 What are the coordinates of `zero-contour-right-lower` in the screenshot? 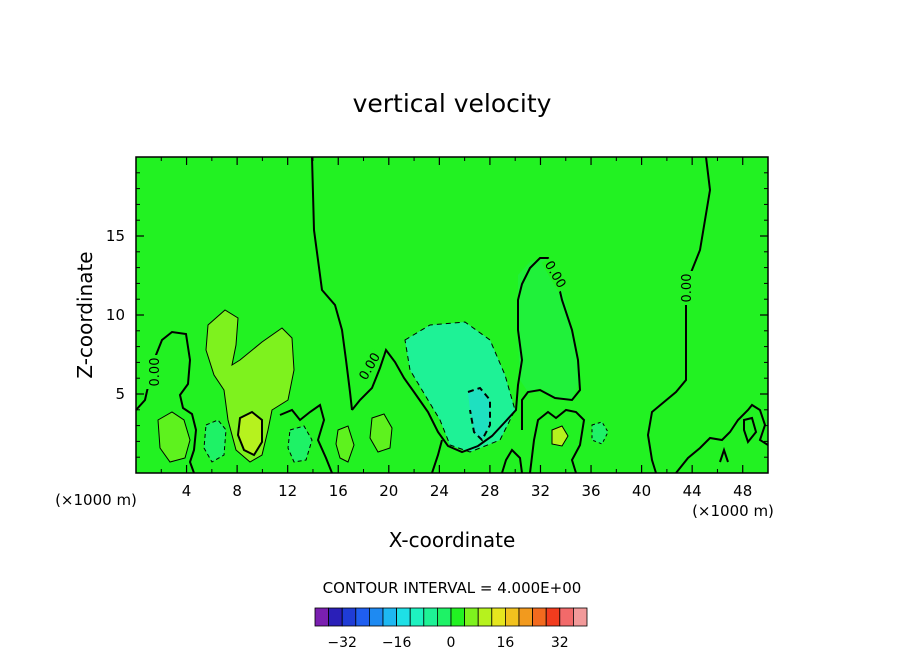 It's located at (722, 438).